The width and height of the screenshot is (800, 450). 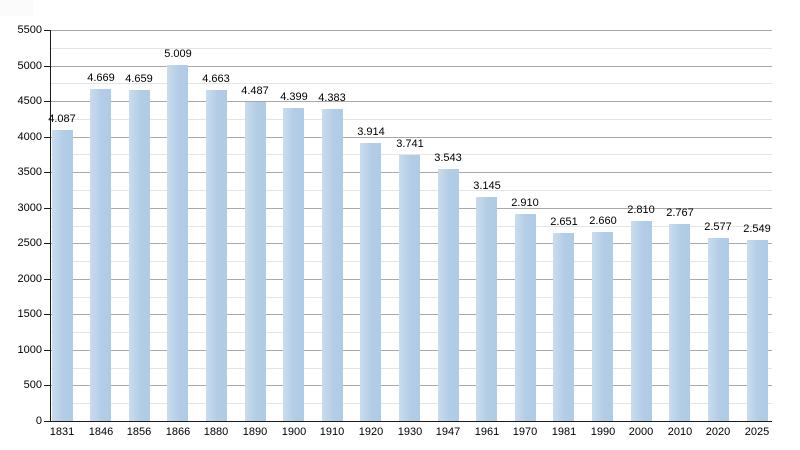 I want to click on bar-1961, so click(x=486, y=309).